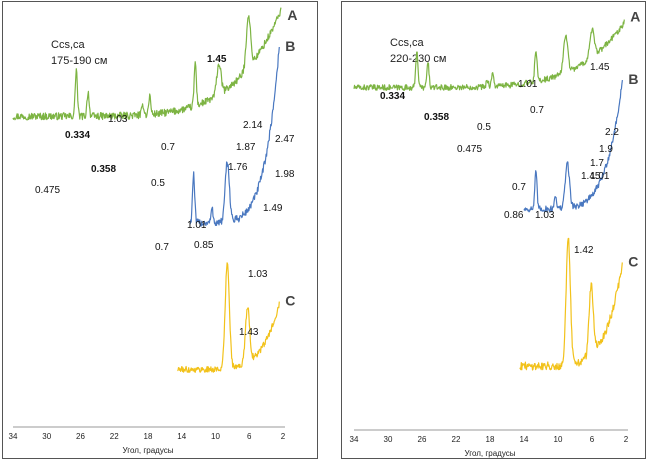 This screenshot has height=462, width=649. Describe the element at coordinates (612, 132) in the screenshot. I see `peak-label: 2.2` at that location.